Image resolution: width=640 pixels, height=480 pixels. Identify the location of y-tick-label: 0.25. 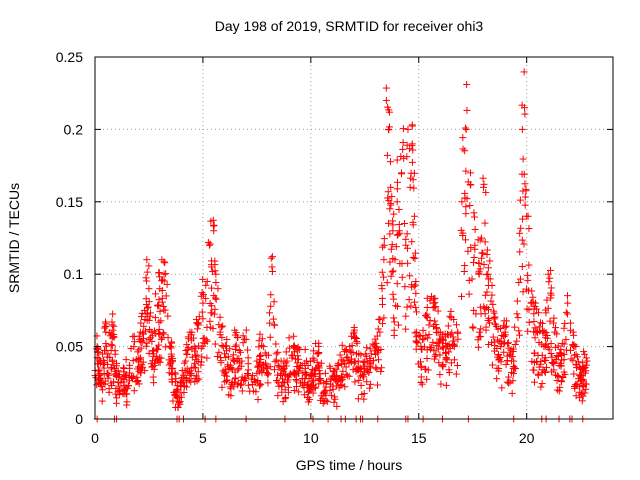
(69, 57).